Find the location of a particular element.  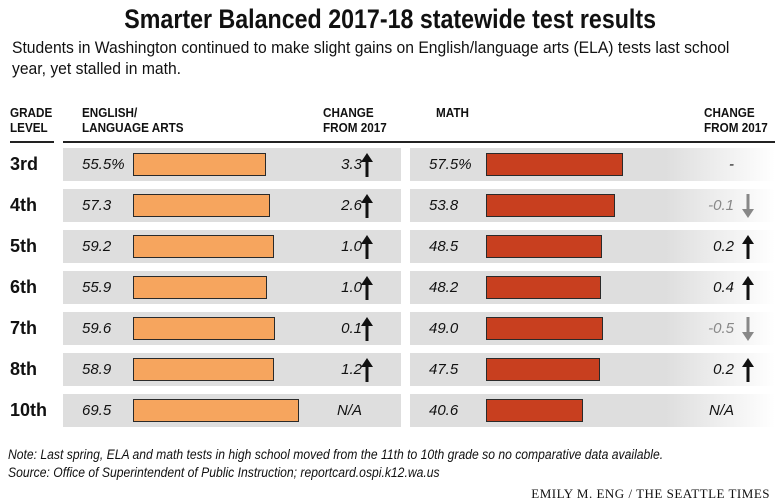

math-change-label: -0.5 is located at coordinates (721, 328).